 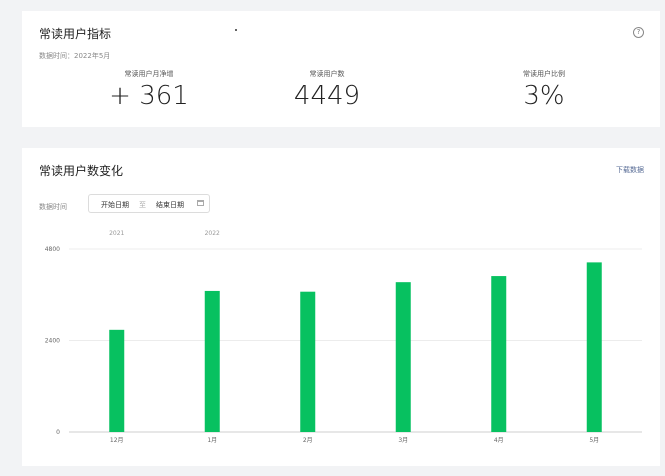 I want to click on metric-label: 常读用户月净增, so click(x=149, y=74).